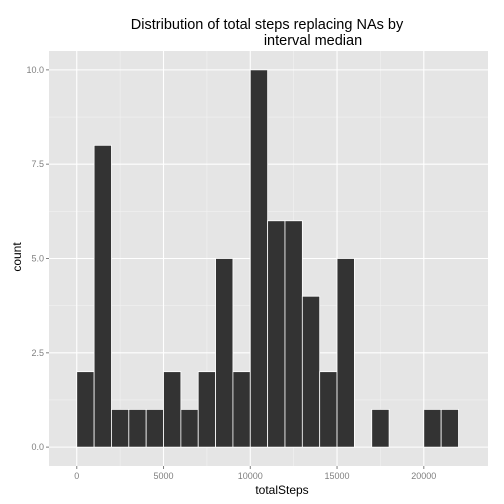 Image resolution: width=504 pixels, height=504 pixels. Describe the element at coordinates (37, 164) in the screenshot. I see `y-tick-label: 7.5` at that location.